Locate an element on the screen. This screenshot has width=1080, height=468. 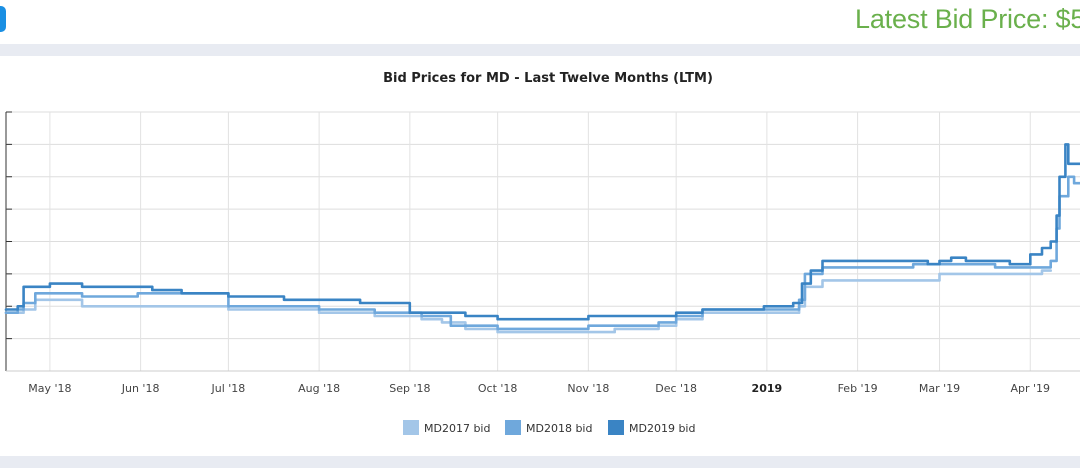
x-tick-label: Feb '19 is located at coordinates (858, 388).